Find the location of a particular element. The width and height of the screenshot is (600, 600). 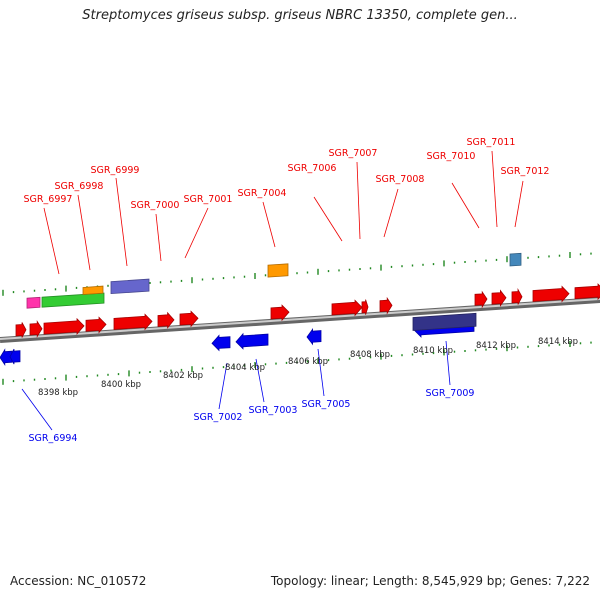

gene-label-forward: SGR_6998 is located at coordinates (79, 186).